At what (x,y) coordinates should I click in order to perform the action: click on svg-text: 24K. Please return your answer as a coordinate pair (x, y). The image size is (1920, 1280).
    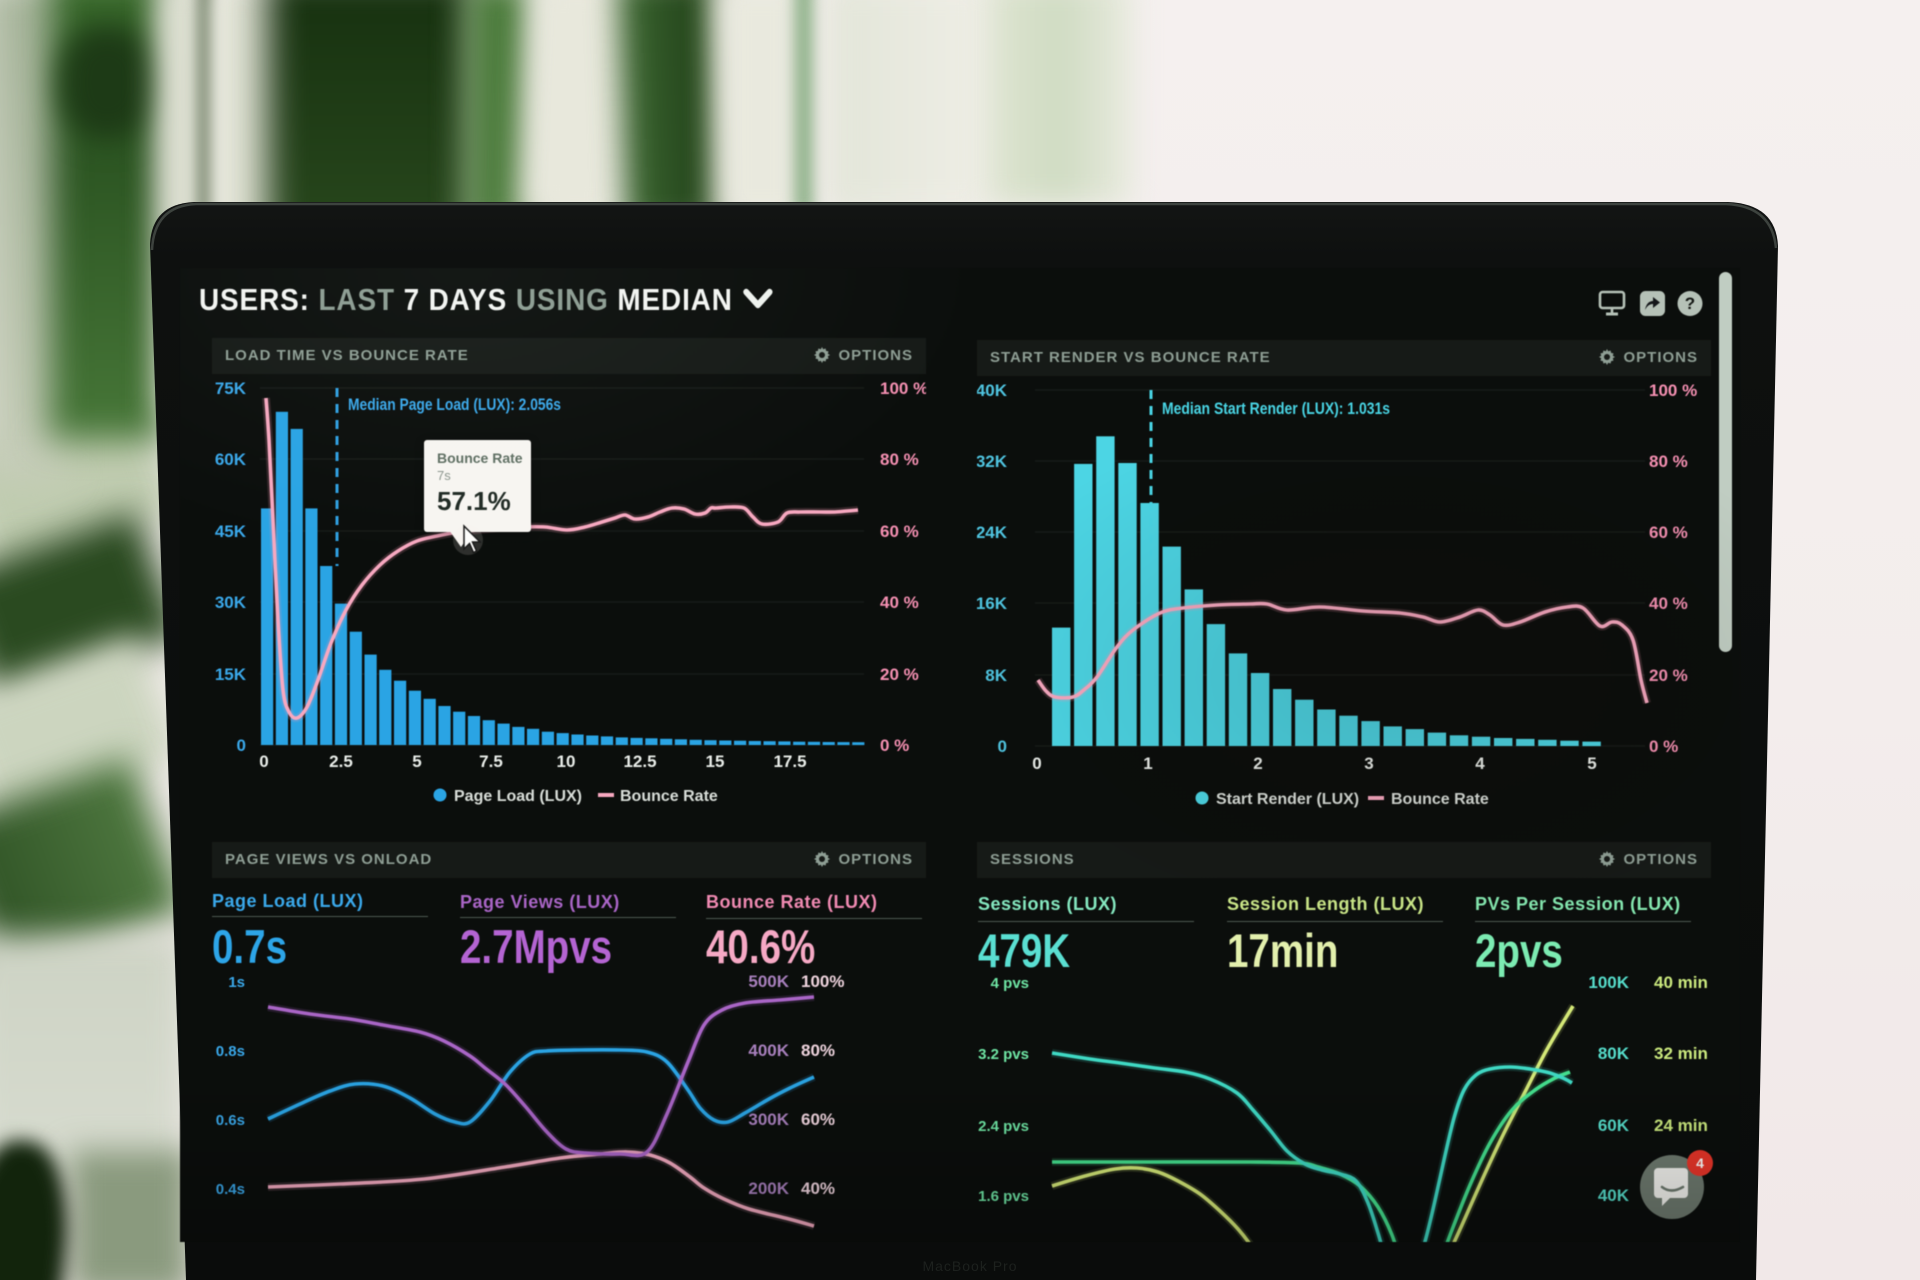
    Looking at the image, I should click on (992, 532).